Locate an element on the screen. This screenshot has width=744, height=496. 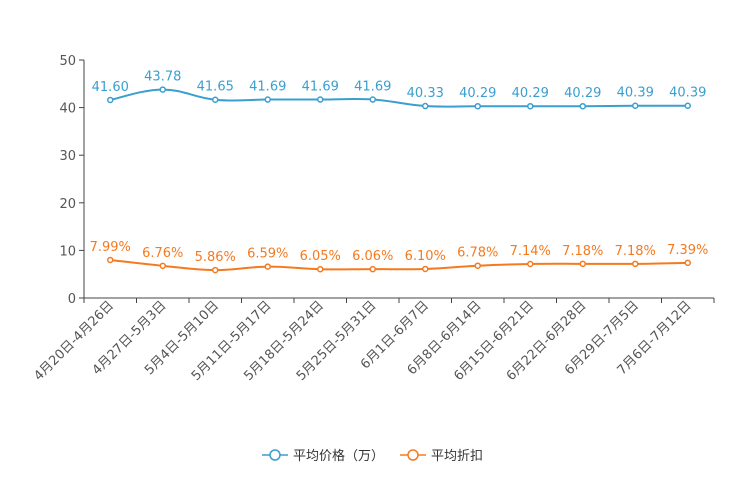
data-label: 6.59% is located at coordinates (267, 254).